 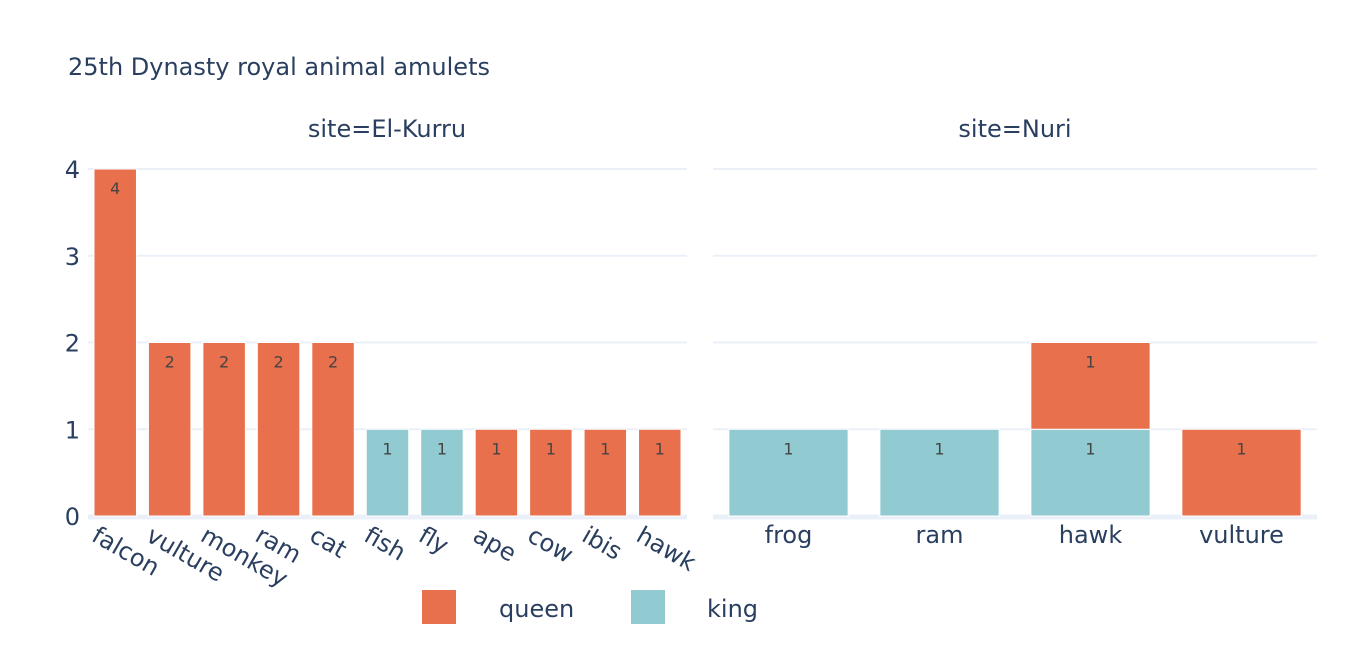 What do you see at coordinates (278, 362) in the screenshot?
I see `bar-label-el-kurru-ram-queen: 2` at bounding box center [278, 362].